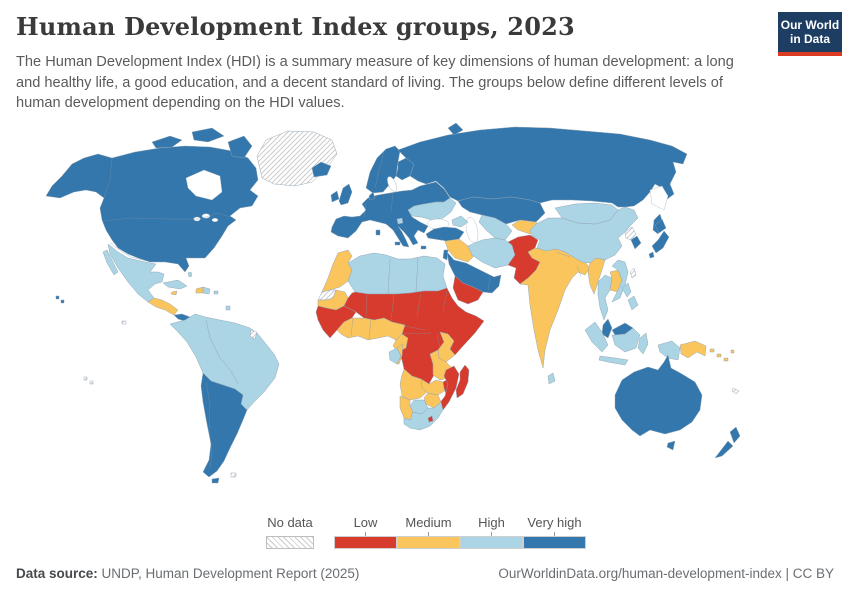 The image size is (850, 600). Describe the element at coordinates (810, 24) in the screenshot. I see `owid-logo-line1: Our World` at that location.